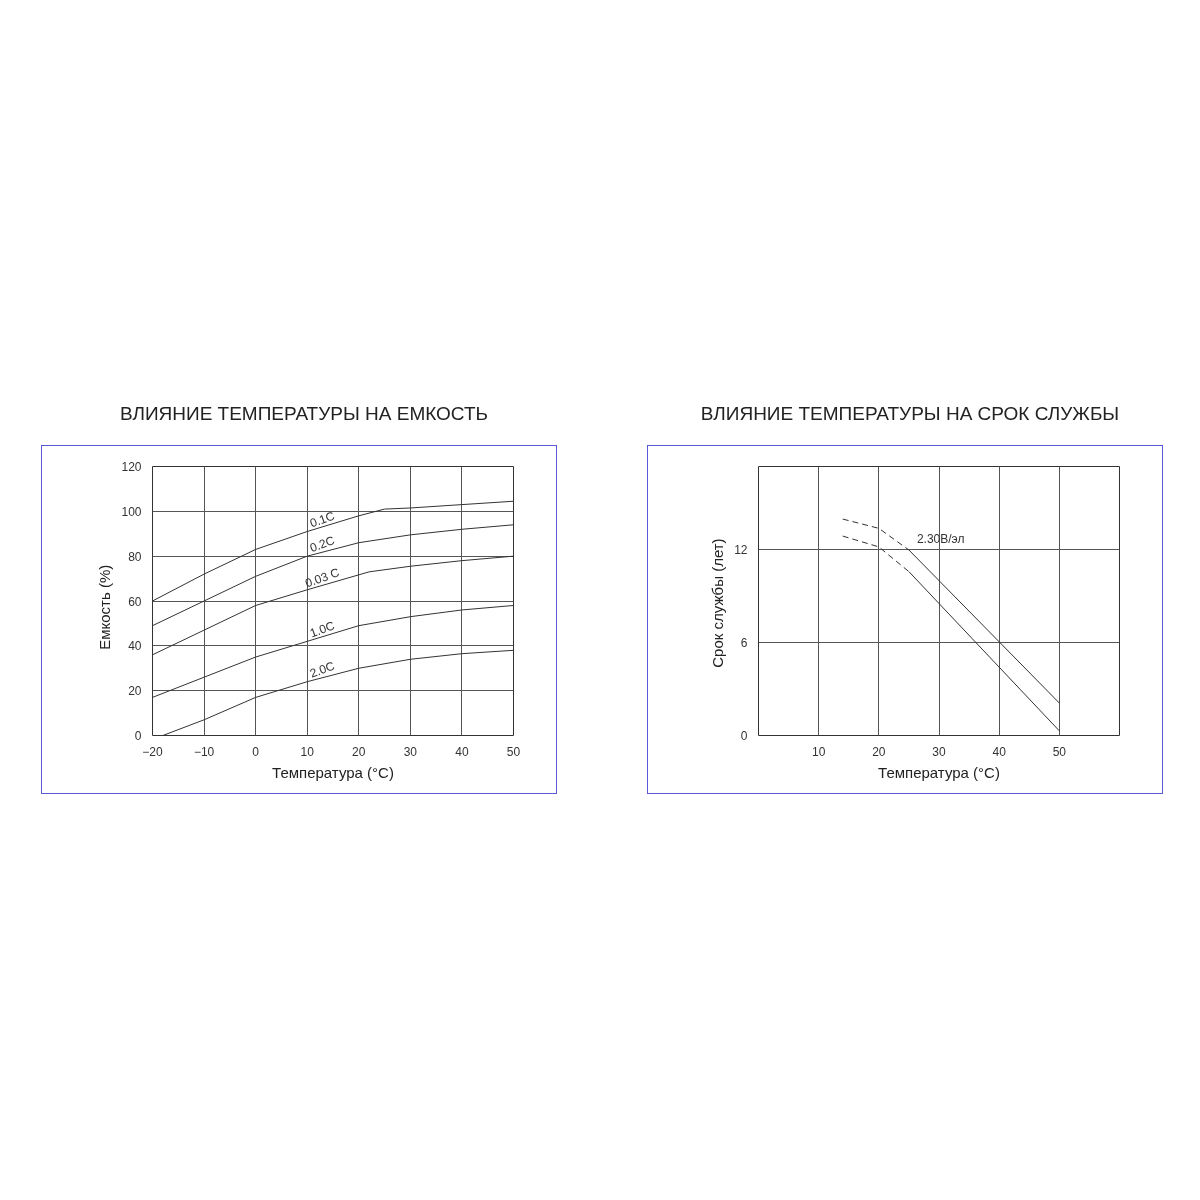 The height and width of the screenshot is (1200, 1200). I want to click on y-tick-label: 40, so click(135, 646).